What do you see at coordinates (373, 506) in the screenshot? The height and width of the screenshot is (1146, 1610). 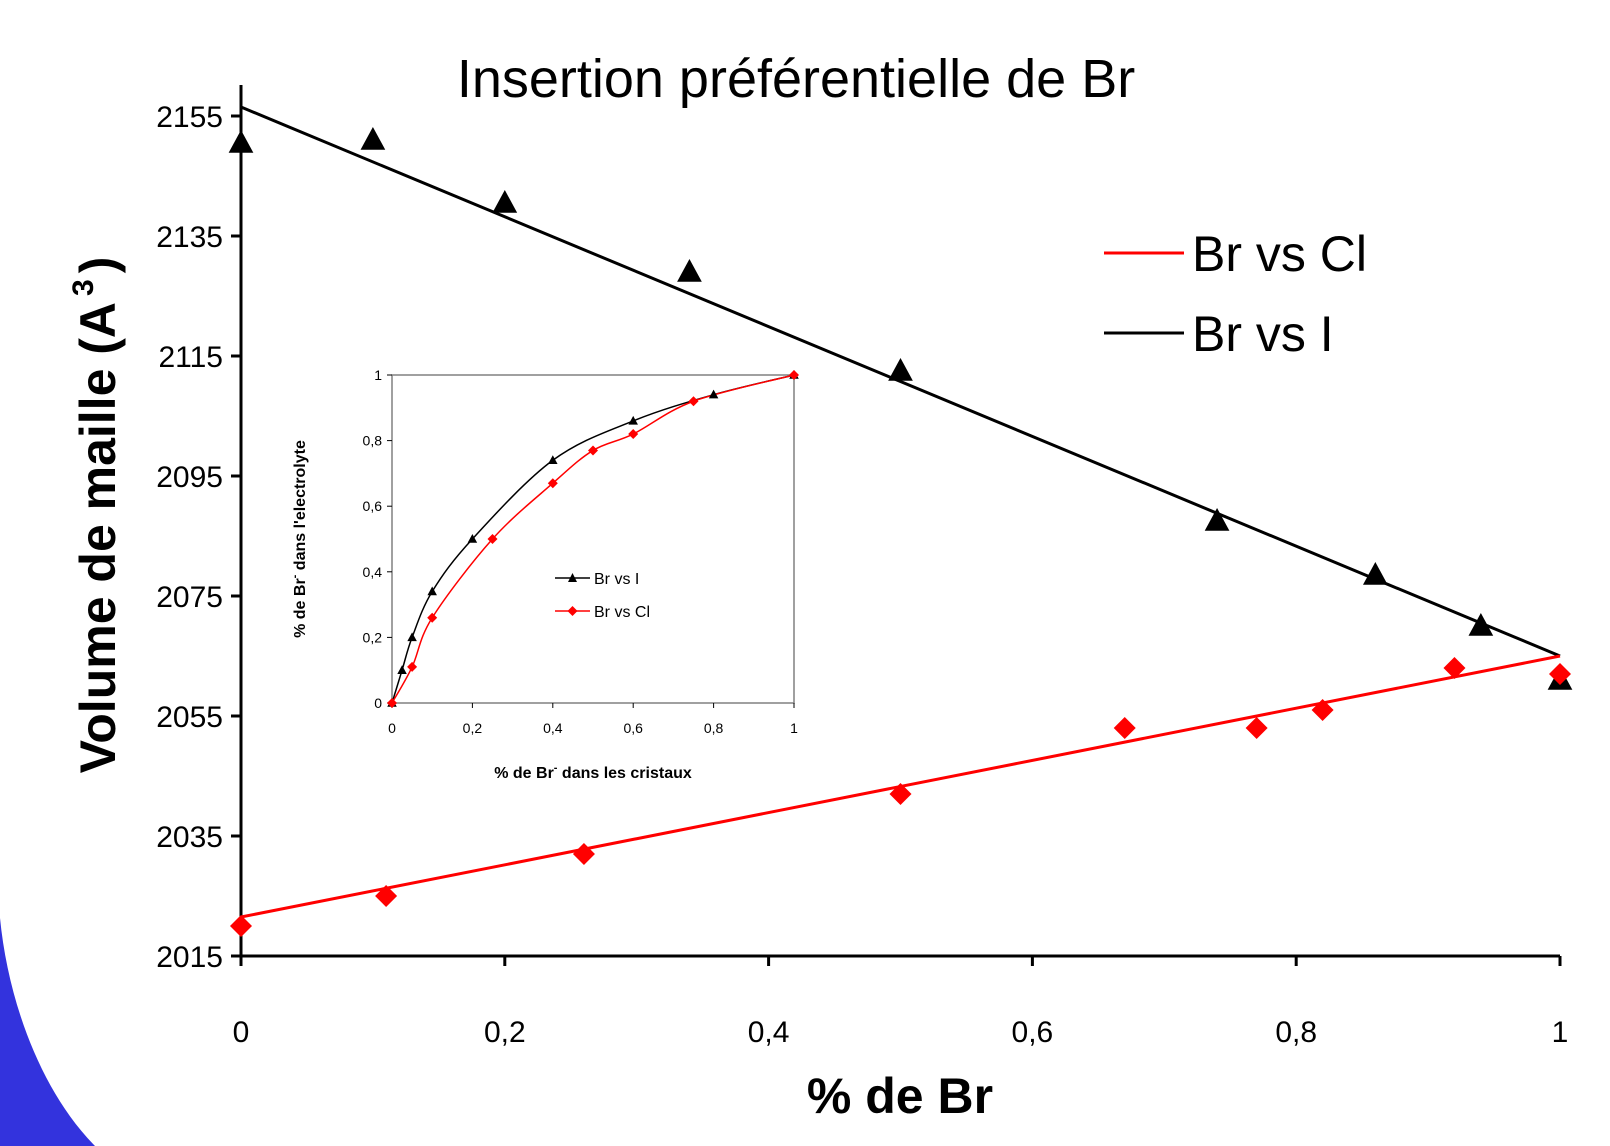 I see `inset-y-tick-label: 0,6` at bounding box center [373, 506].